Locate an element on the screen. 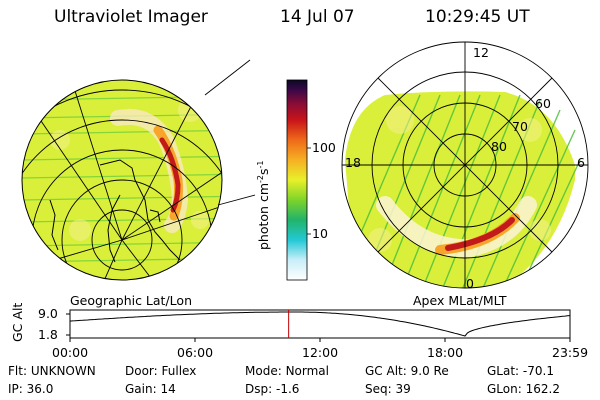 This screenshot has width=600, height=400. time-label: 10:29:45 UT is located at coordinates (477, 17).